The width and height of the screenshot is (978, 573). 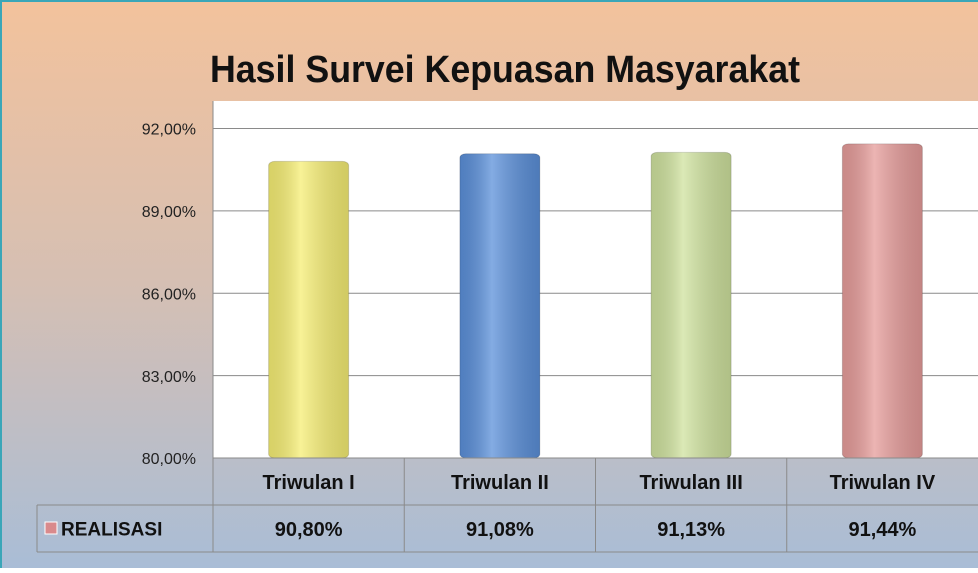 I want to click on data-label: 91,13%, so click(x=691, y=530).